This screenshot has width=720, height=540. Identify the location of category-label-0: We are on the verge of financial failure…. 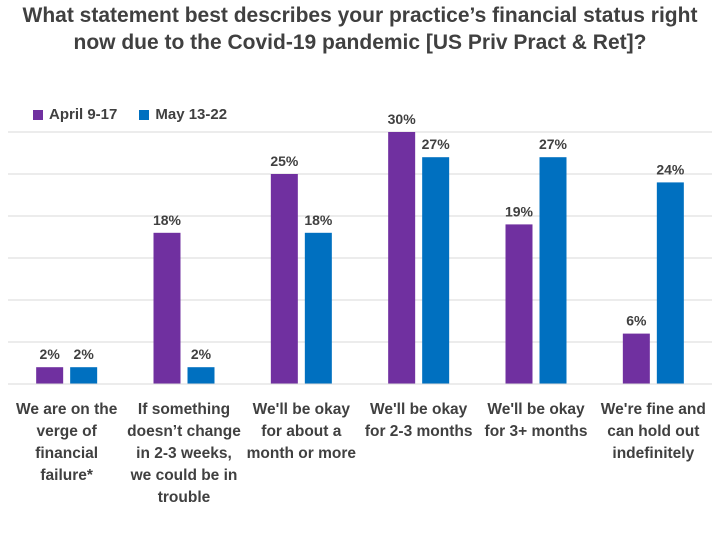
(66, 442).